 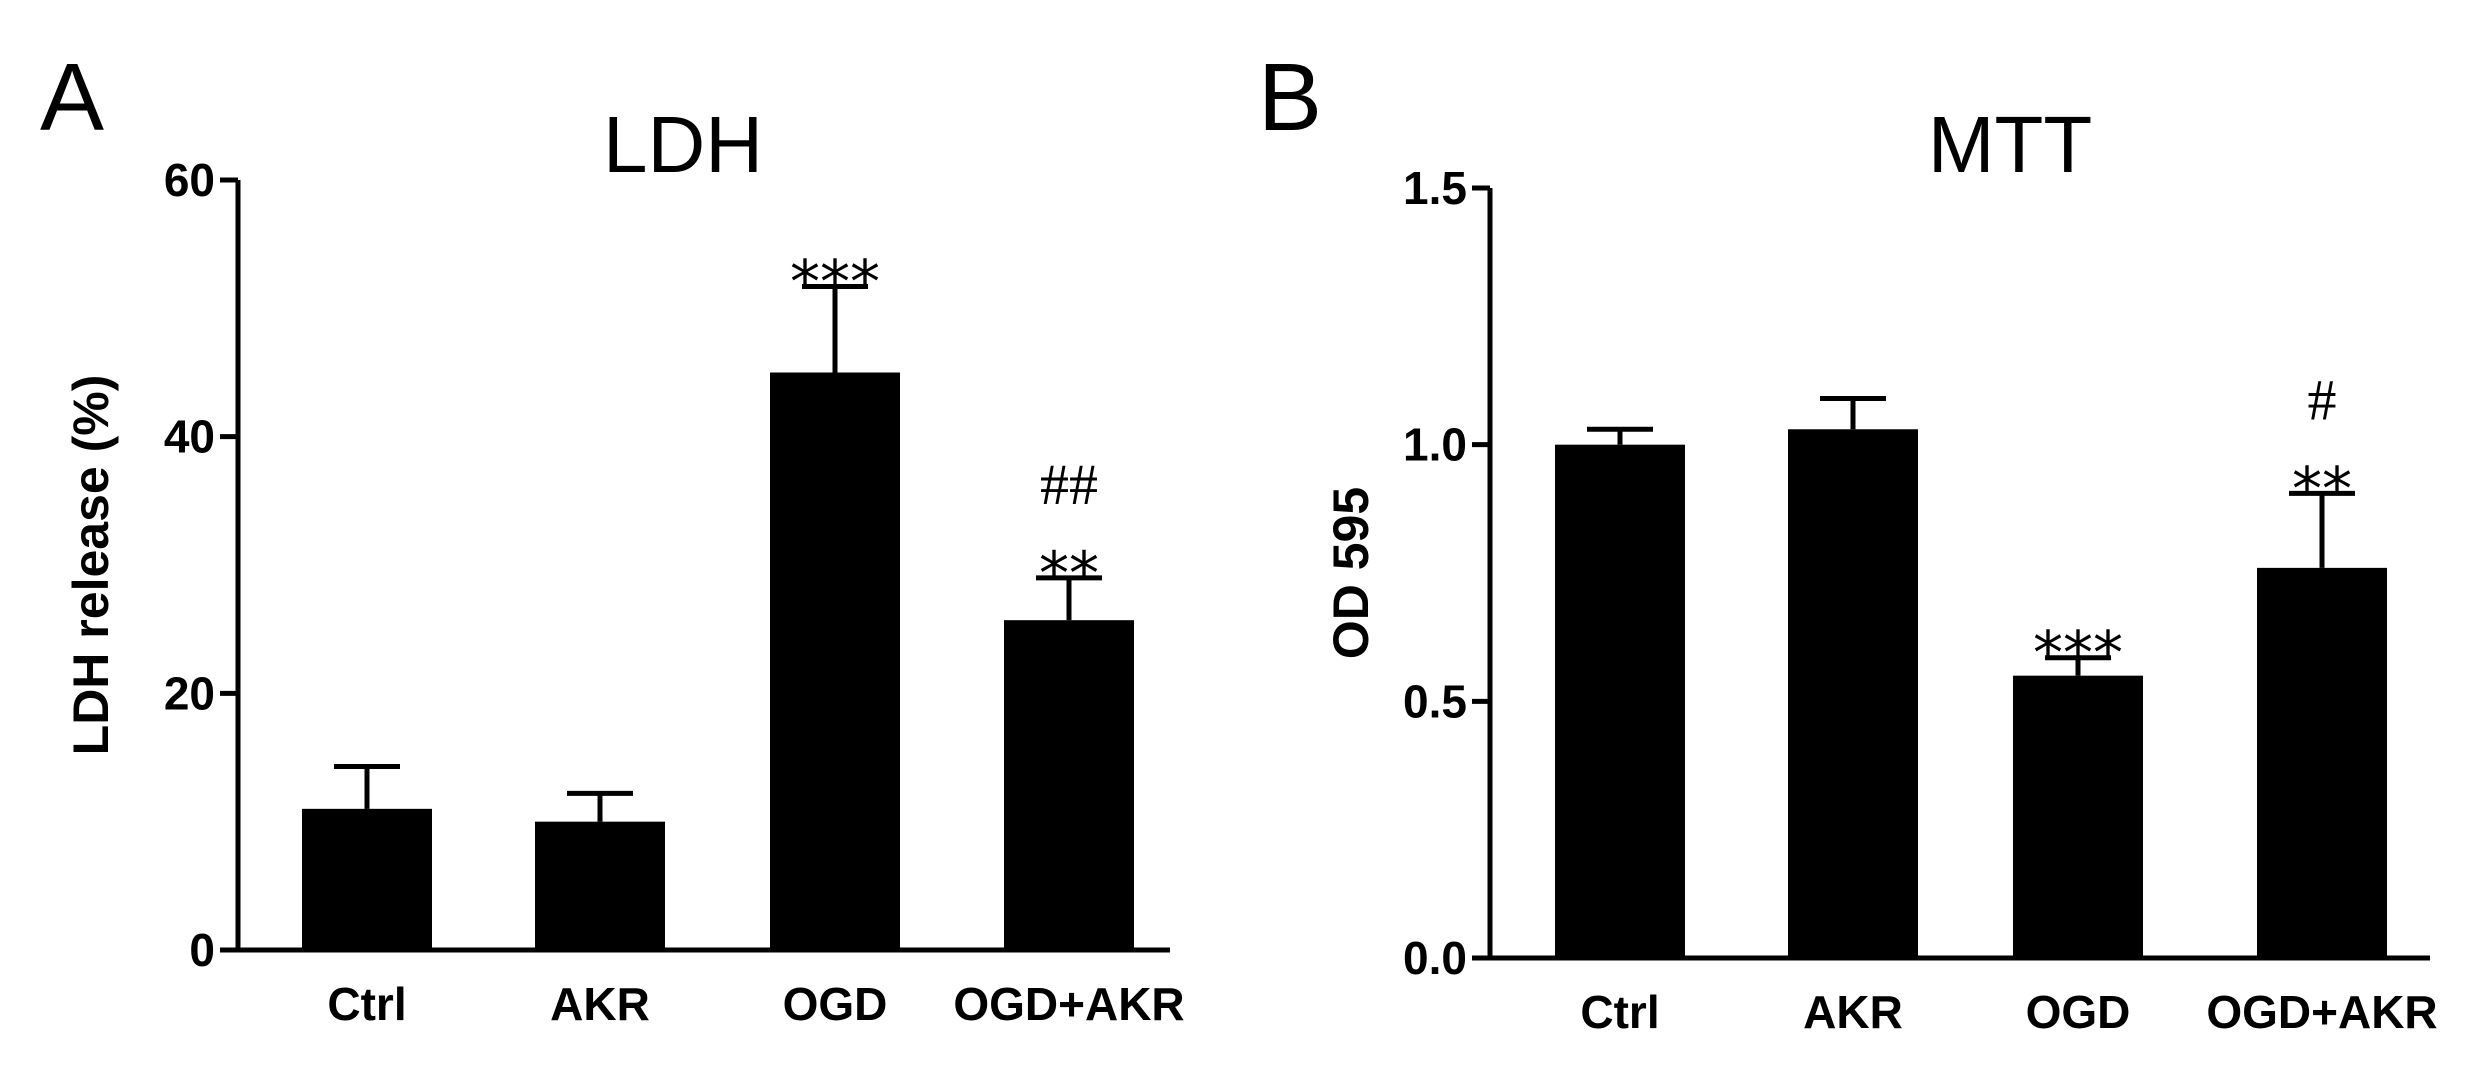 I want to click on panel-letter: B, so click(x=1290, y=97).